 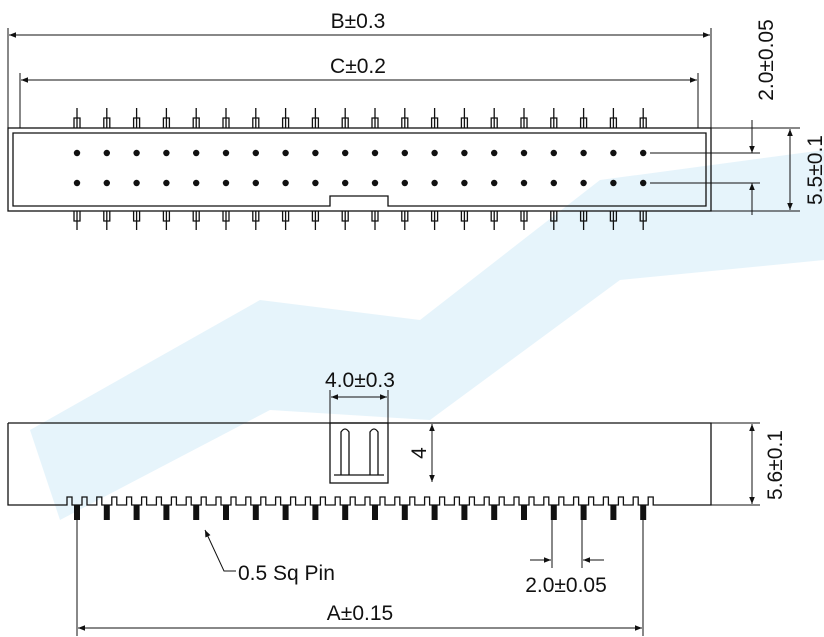 I want to click on dimension-label: 4.0±0.3, so click(x=360, y=380).